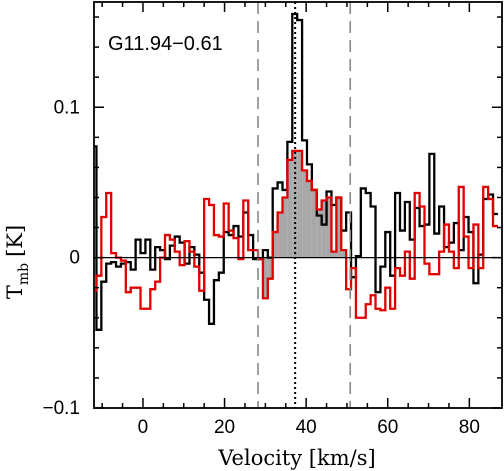 The height and width of the screenshot is (471, 504). What do you see at coordinates (224, 427) in the screenshot?
I see `x-tick-label: 20` at bounding box center [224, 427].